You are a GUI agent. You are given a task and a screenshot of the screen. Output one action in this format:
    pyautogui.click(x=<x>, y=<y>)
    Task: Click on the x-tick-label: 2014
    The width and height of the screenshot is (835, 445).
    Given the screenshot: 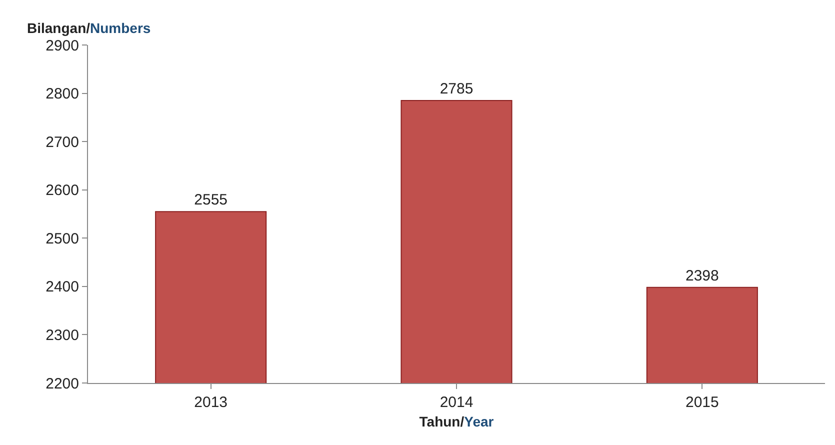 What is the action you would take?
    pyautogui.click(x=457, y=402)
    